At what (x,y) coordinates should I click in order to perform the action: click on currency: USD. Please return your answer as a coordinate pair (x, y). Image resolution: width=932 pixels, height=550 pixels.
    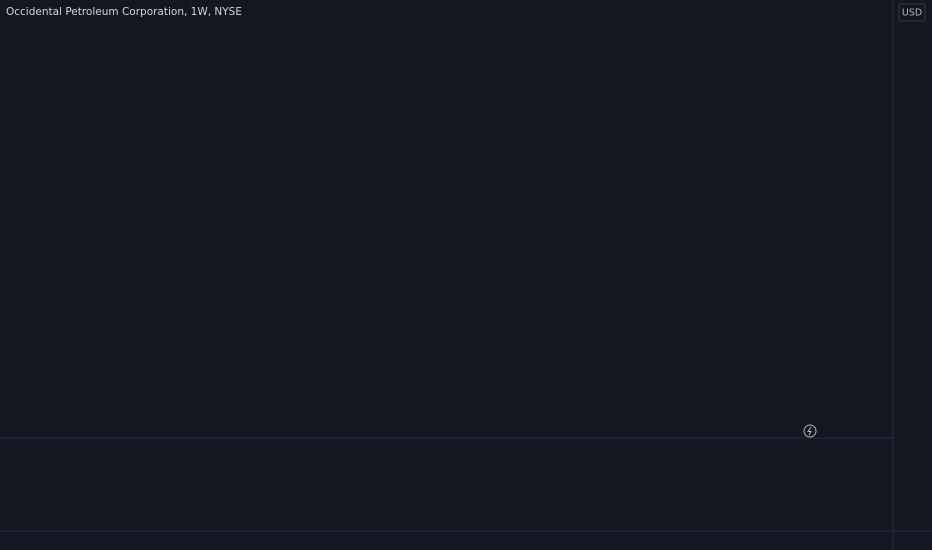
    Looking at the image, I should click on (912, 13).